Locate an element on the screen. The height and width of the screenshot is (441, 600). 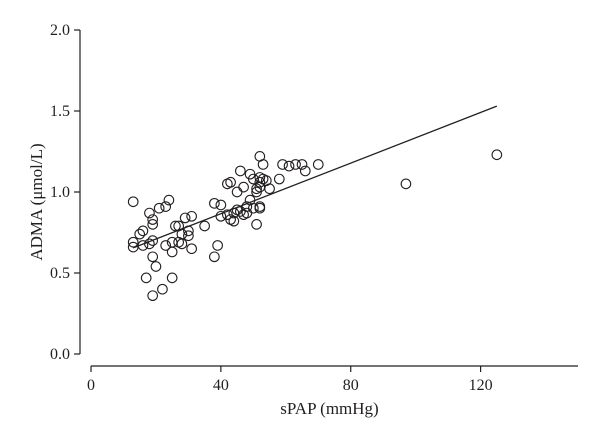
y-tick-label: 0.0 is located at coordinates (60, 354).